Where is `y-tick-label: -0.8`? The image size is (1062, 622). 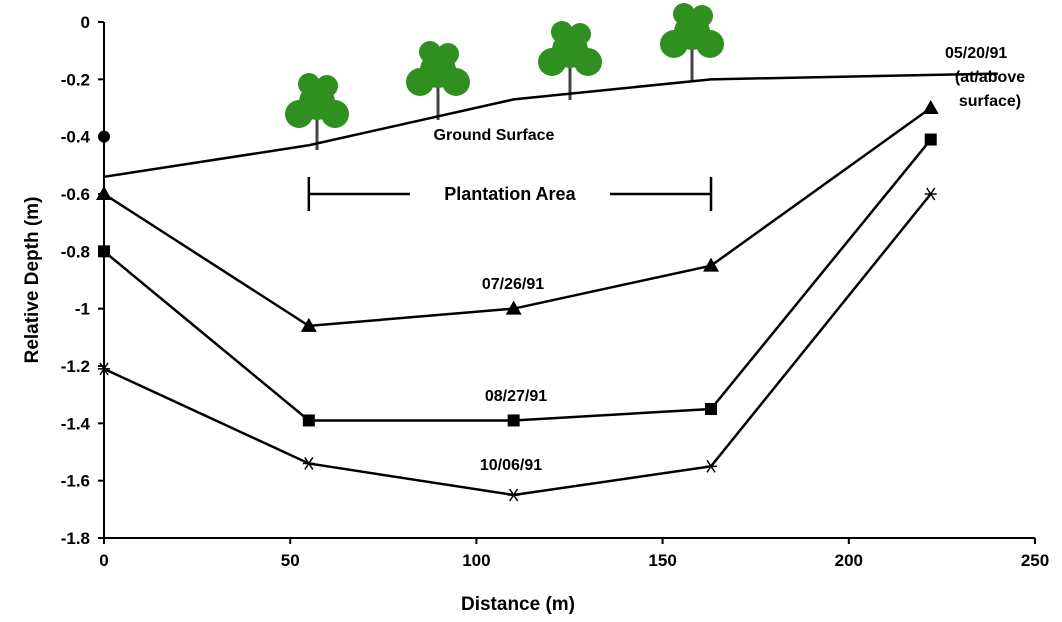 y-tick-label: -0.8 is located at coordinates (75, 251).